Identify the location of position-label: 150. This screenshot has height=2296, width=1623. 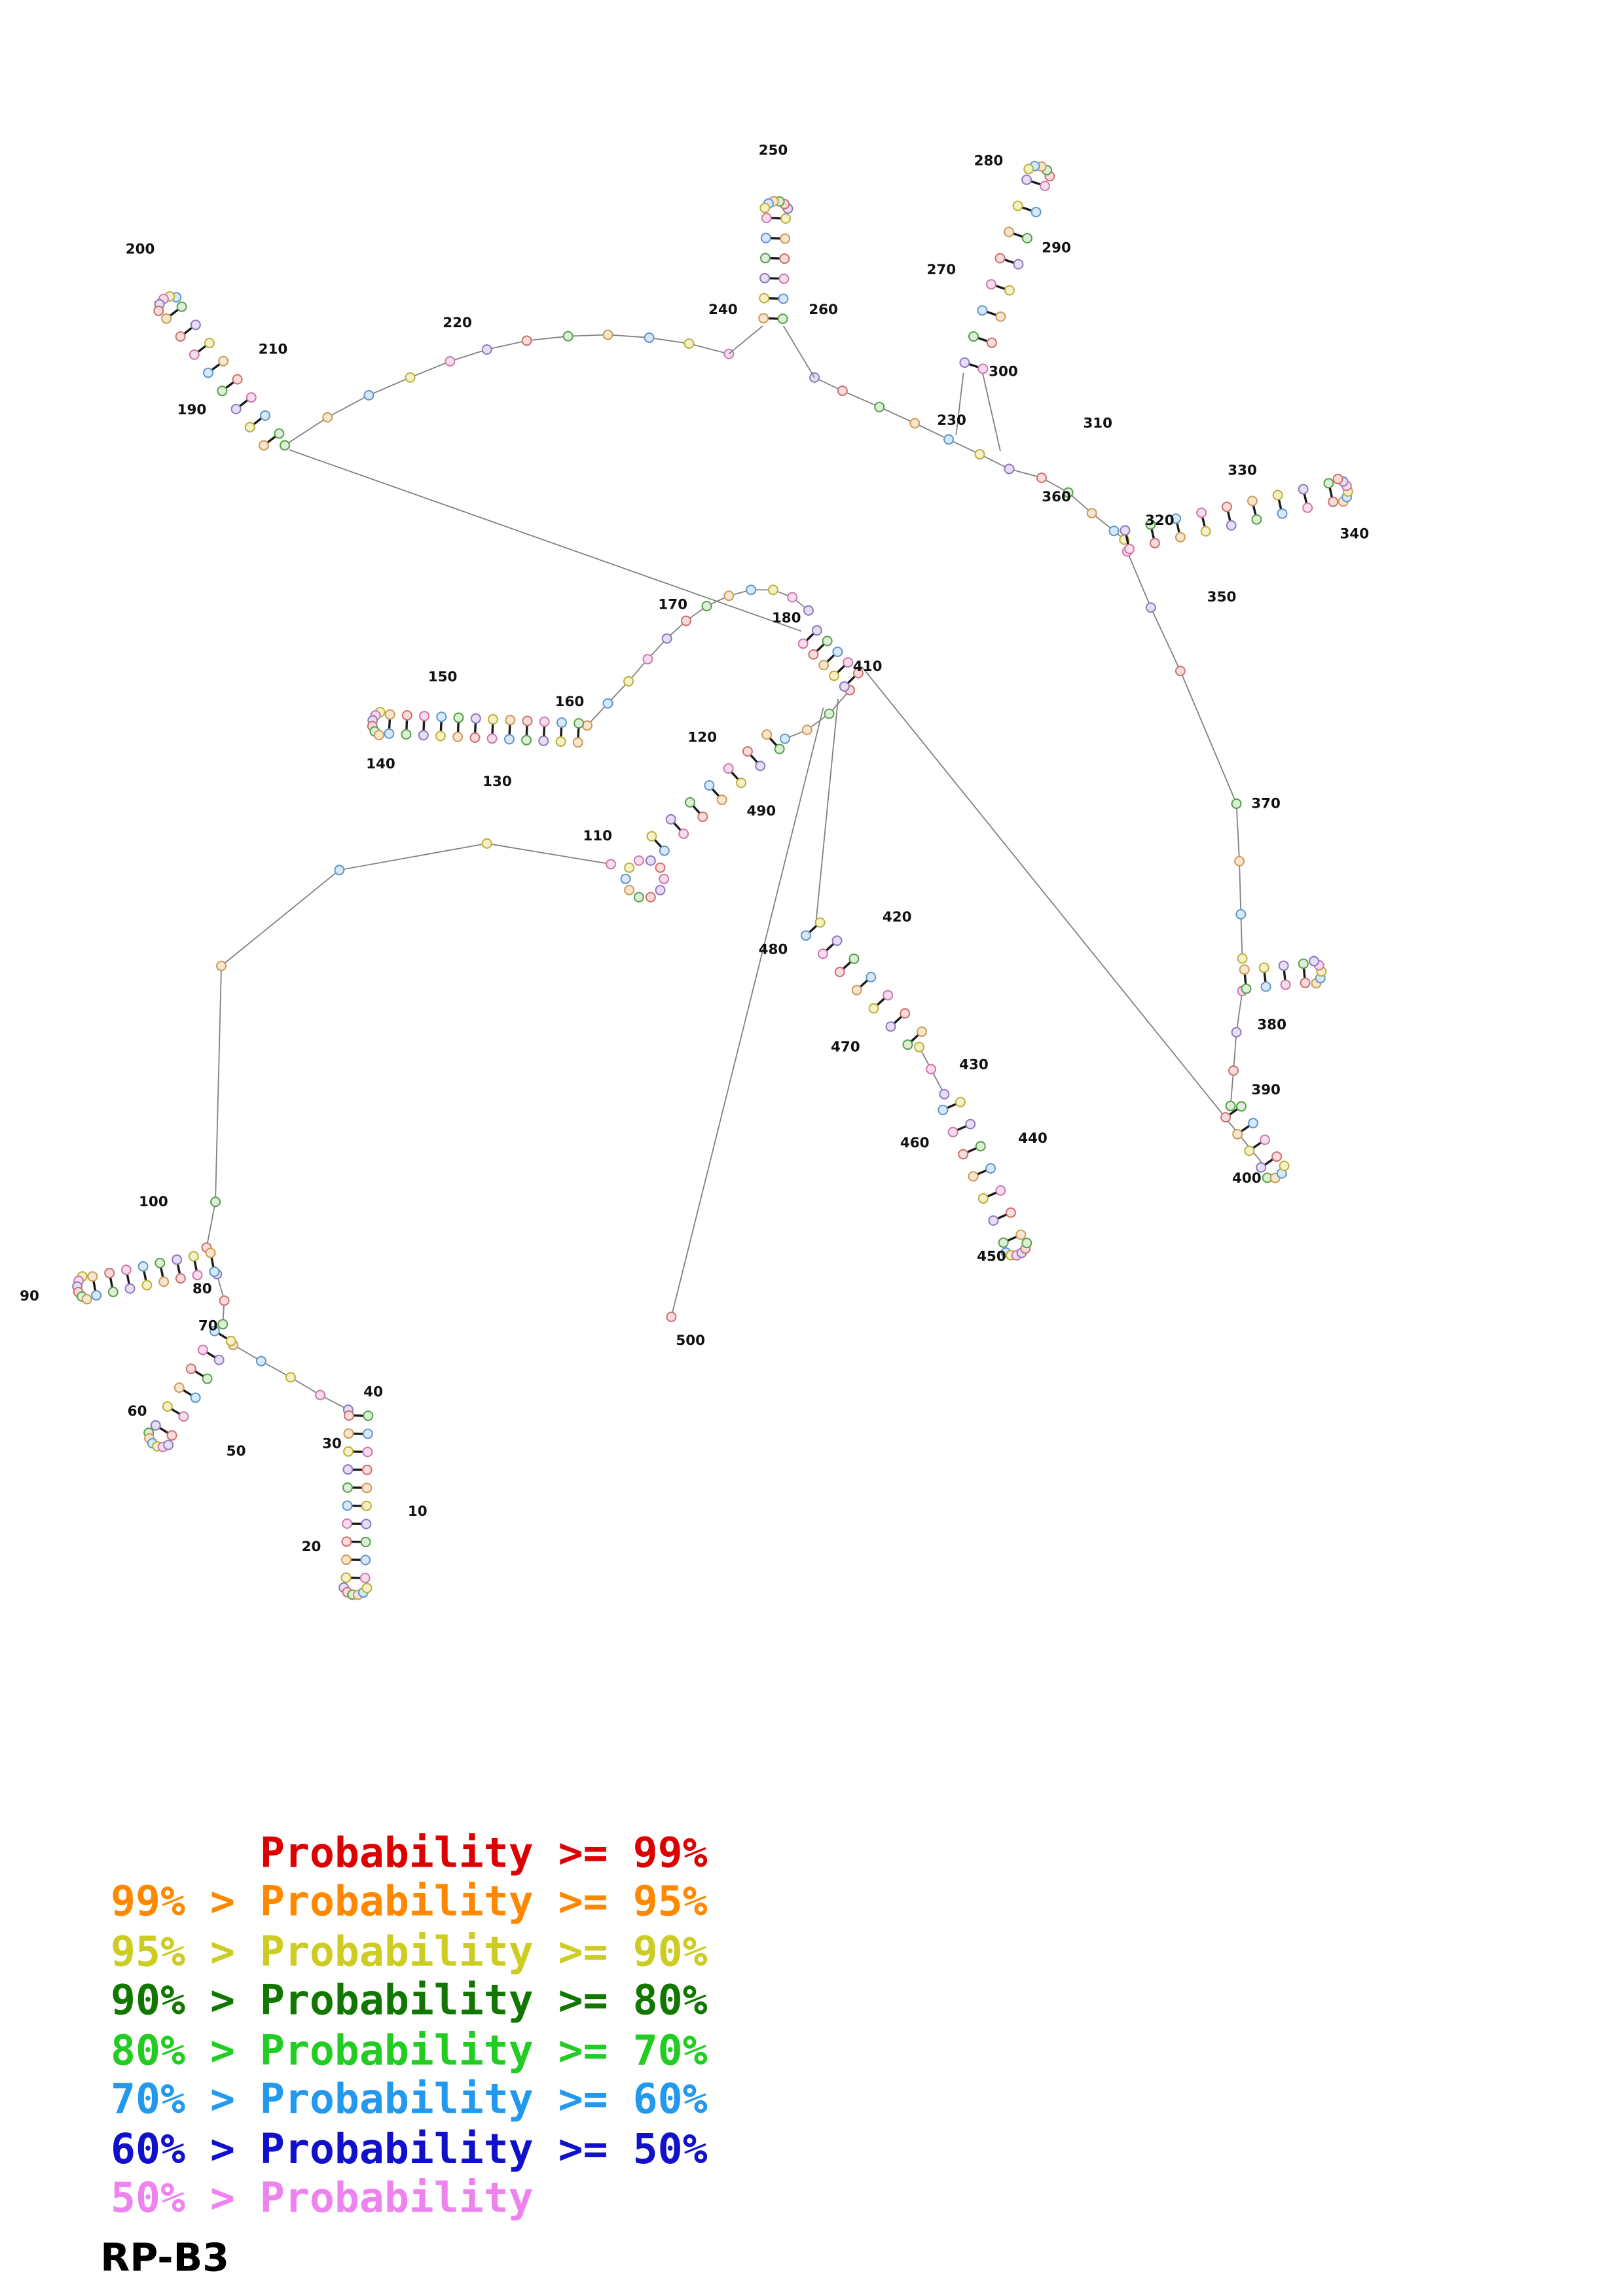
(443, 677).